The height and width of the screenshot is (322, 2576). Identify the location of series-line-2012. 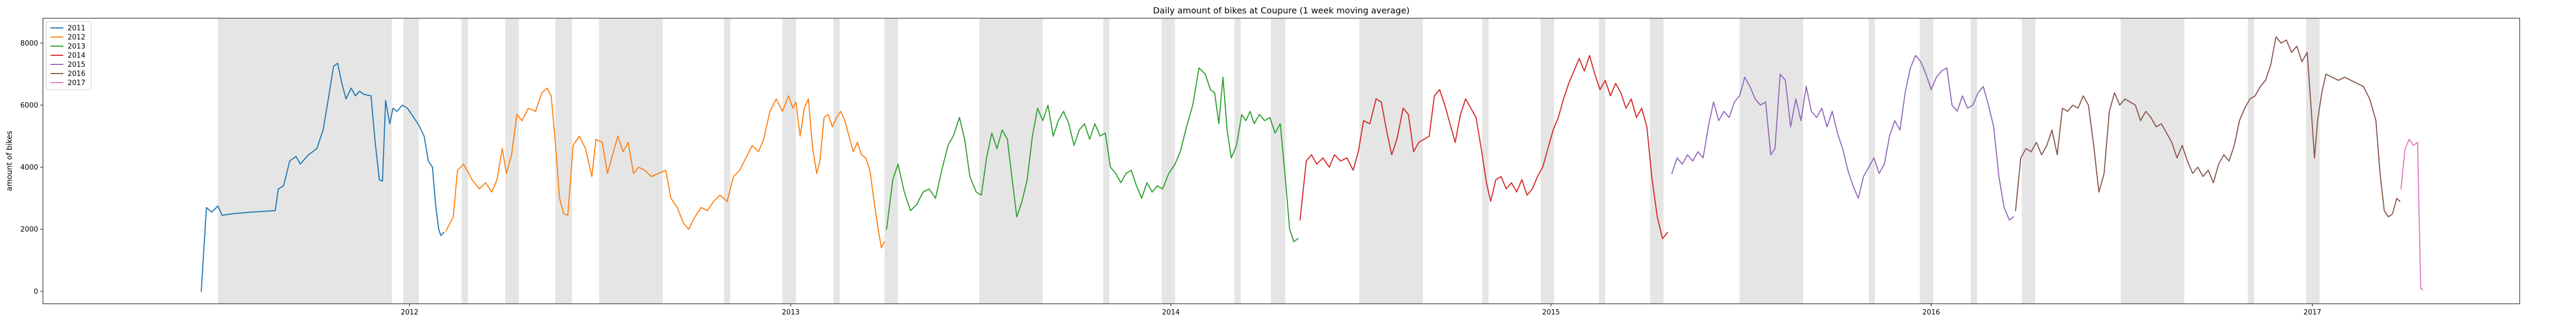
(665, 167).